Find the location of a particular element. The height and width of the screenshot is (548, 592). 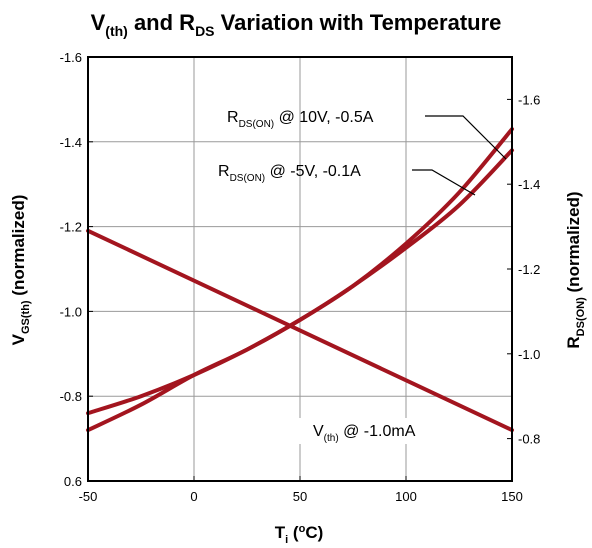

x-tick-label: 150 is located at coordinates (512, 496).